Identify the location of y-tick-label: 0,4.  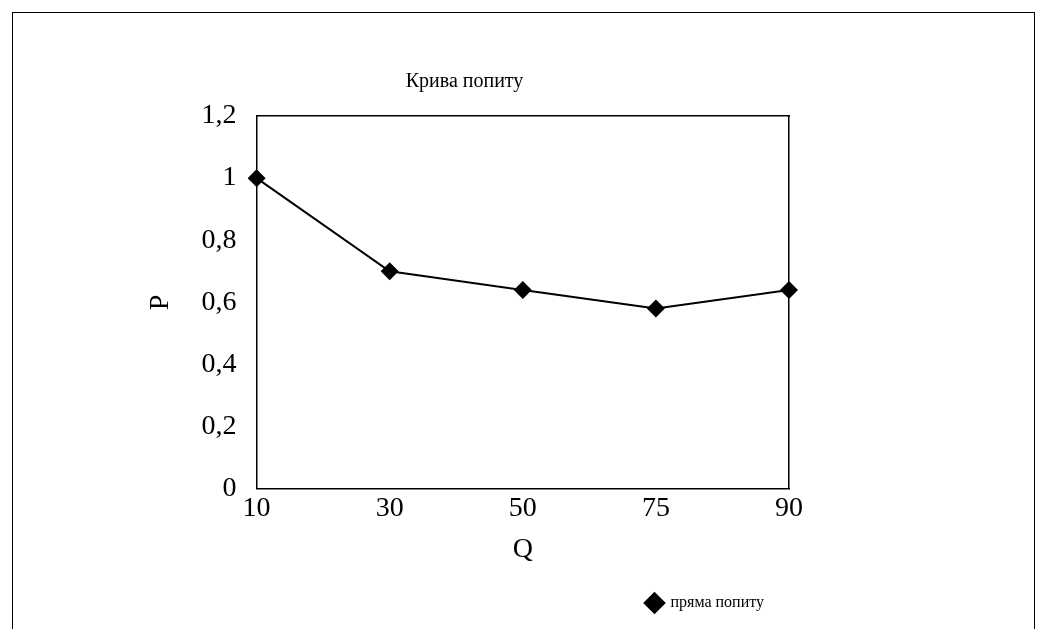
(219, 362).